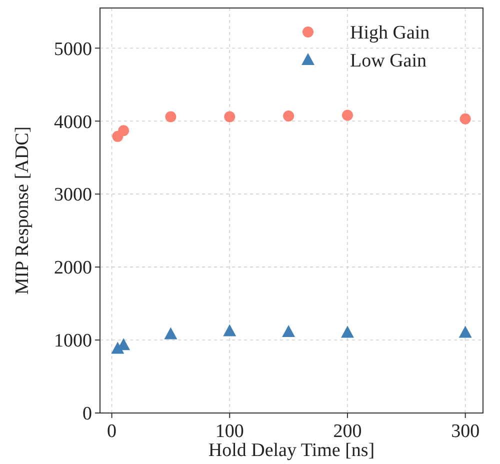 Image resolution: width=500 pixels, height=464 pixels. I want to click on legend-label: High Gain, so click(390, 33).